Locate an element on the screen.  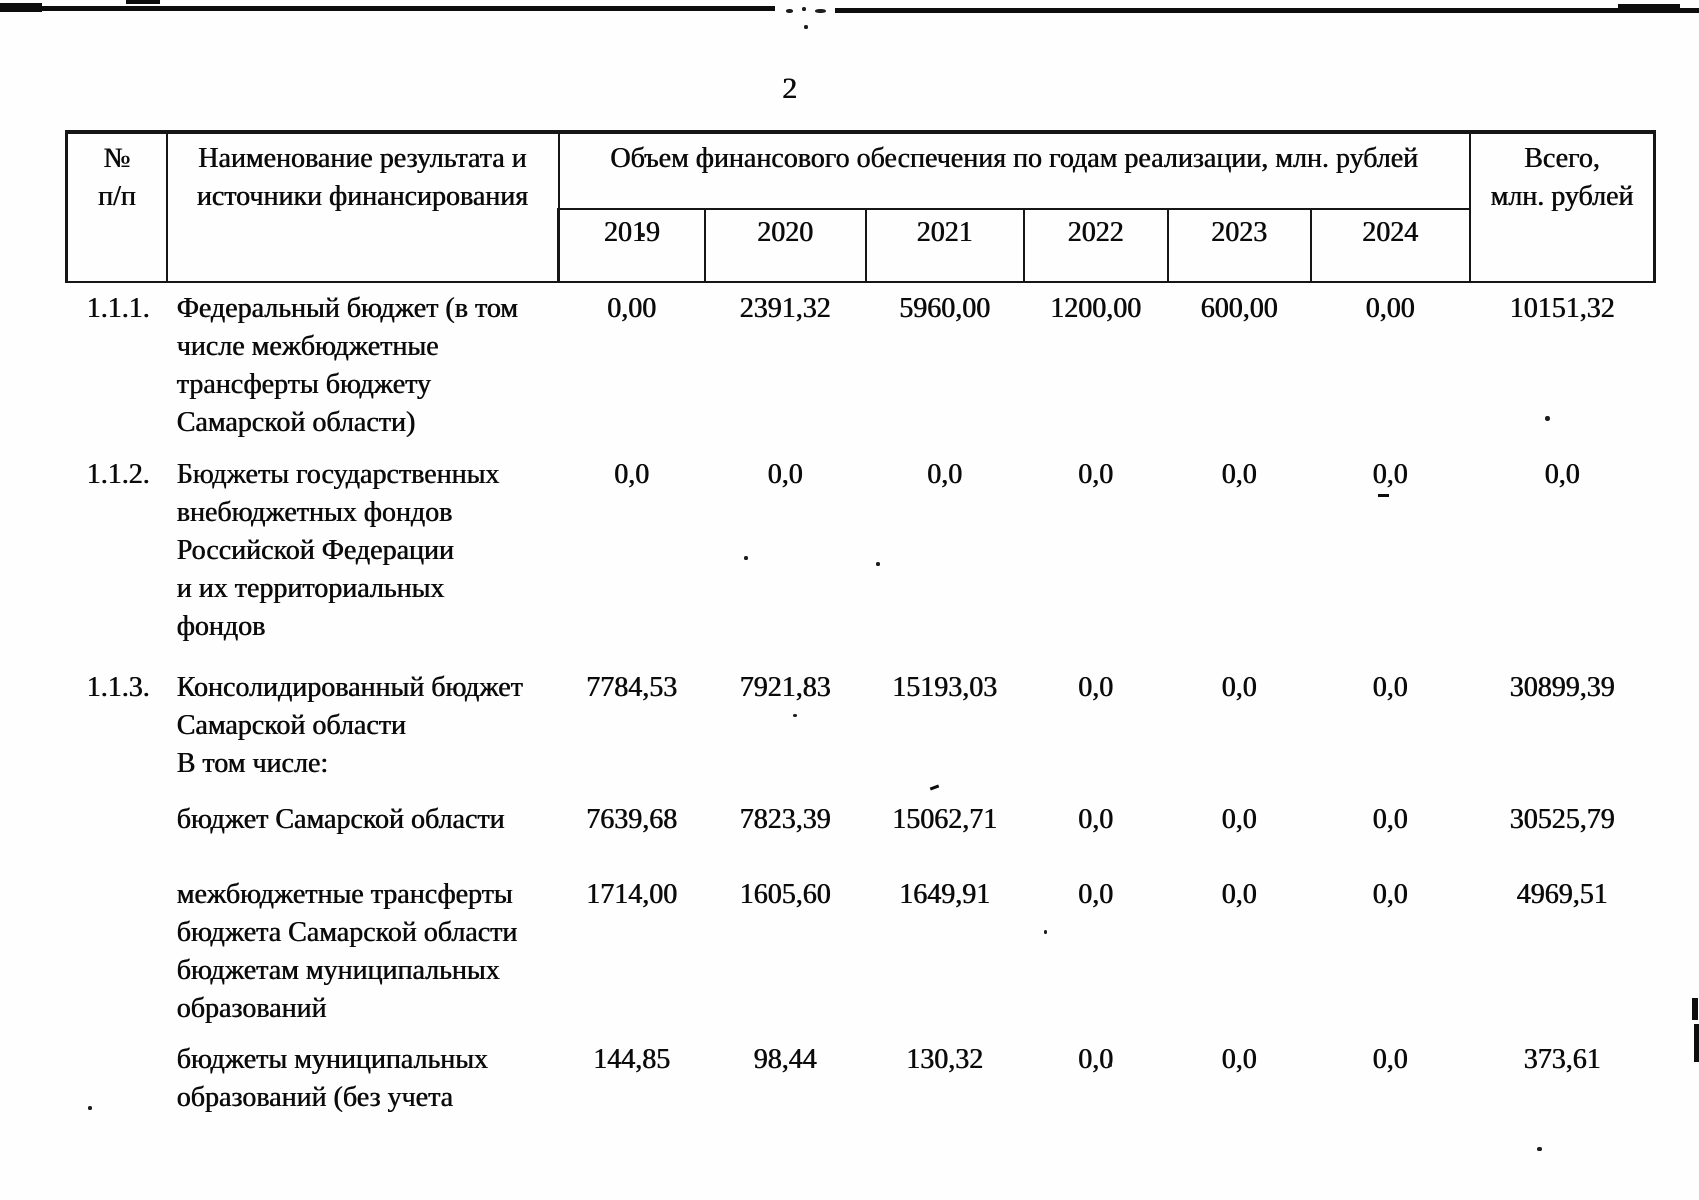
row-value: 98,44 is located at coordinates (785, 1059).